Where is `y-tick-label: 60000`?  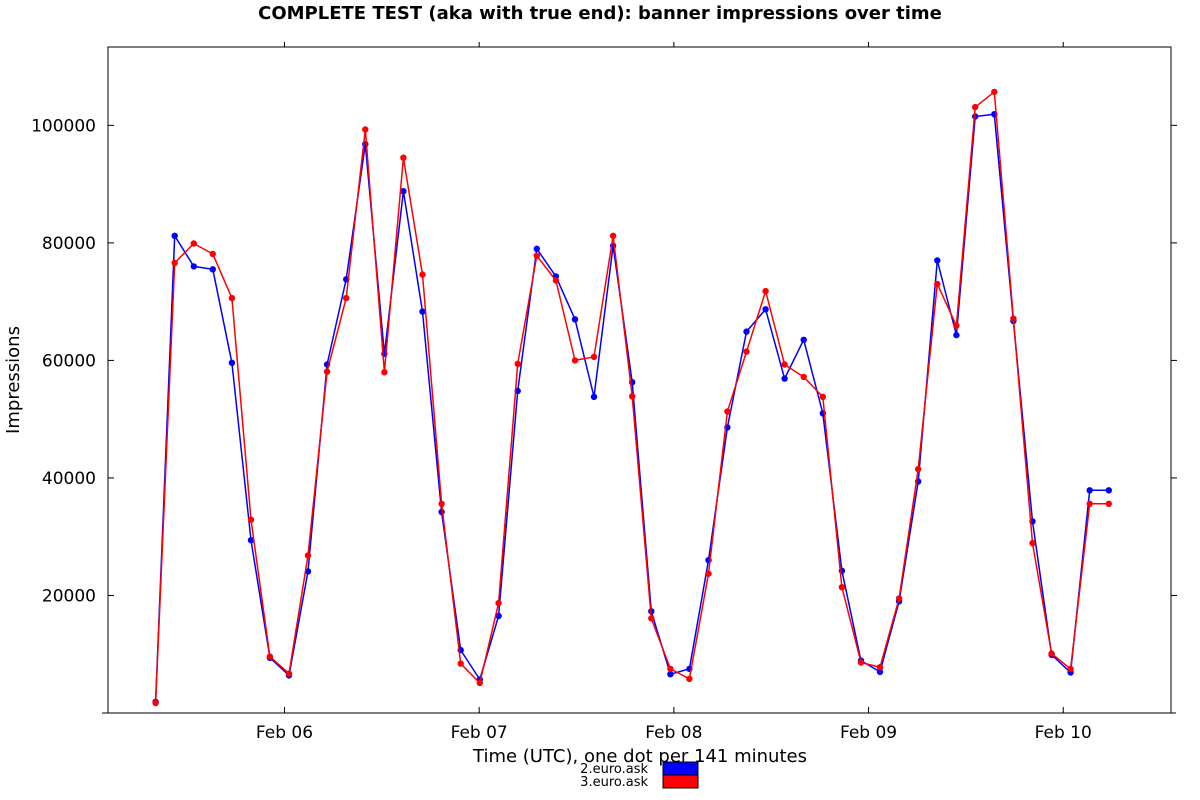
y-tick-label: 60000 is located at coordinates (69, 361).